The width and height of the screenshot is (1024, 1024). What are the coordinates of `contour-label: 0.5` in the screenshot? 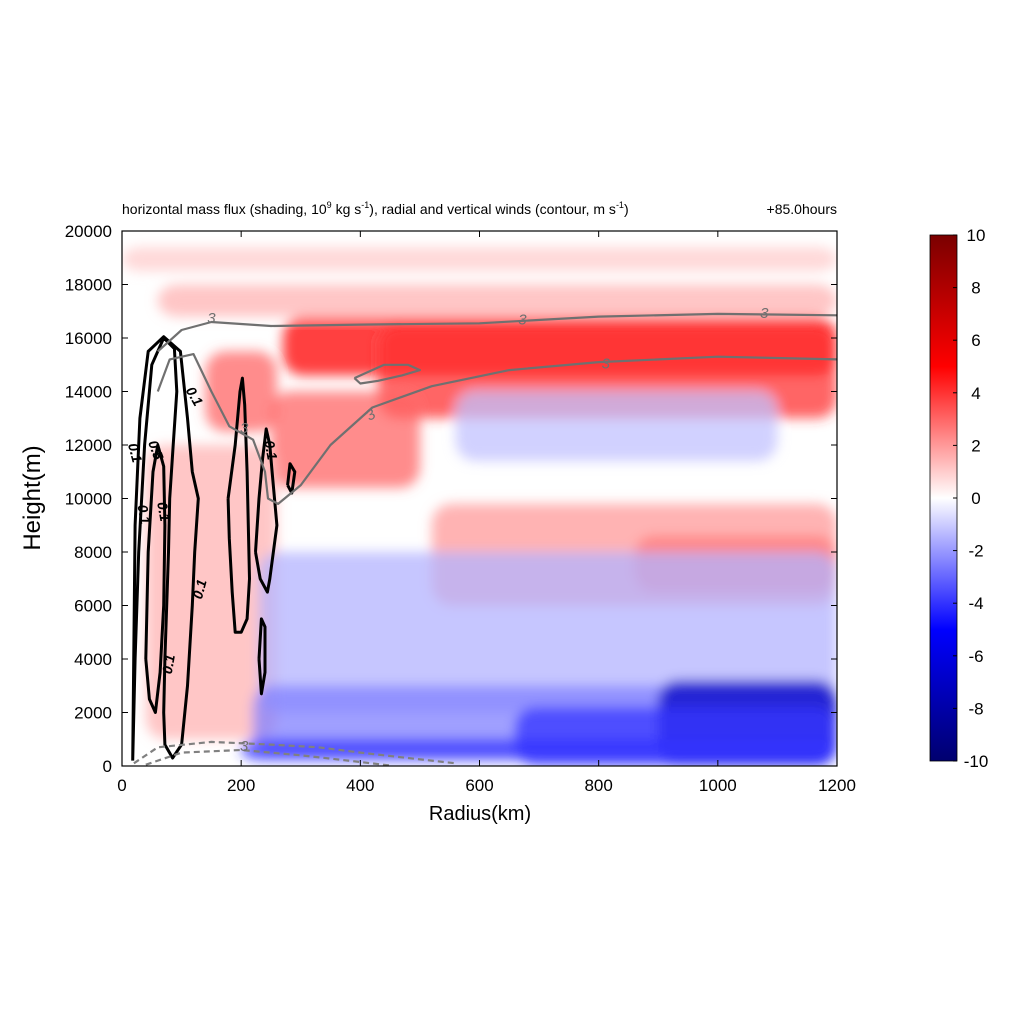 It's located at (156, 450).